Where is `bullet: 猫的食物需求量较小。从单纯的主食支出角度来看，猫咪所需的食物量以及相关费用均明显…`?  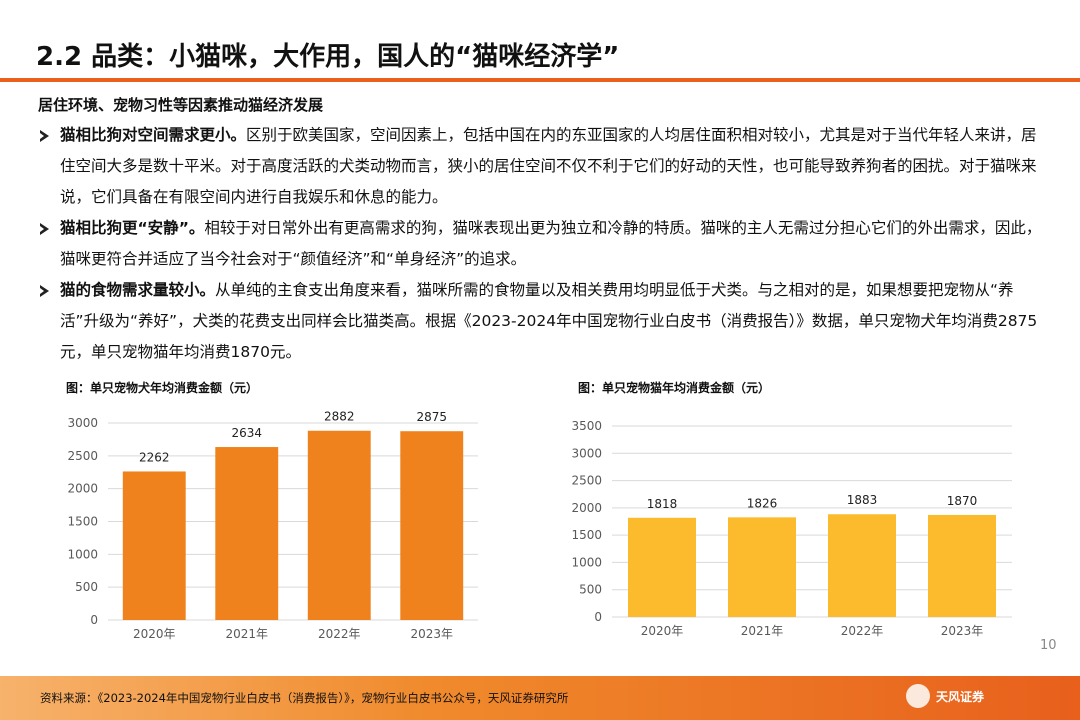
bullet: 猫的食物需求量较小。从单纯的主食支出角度来看，猫咪所需的食物量以及相关费用均明显… is located at coordinates (544, 321).